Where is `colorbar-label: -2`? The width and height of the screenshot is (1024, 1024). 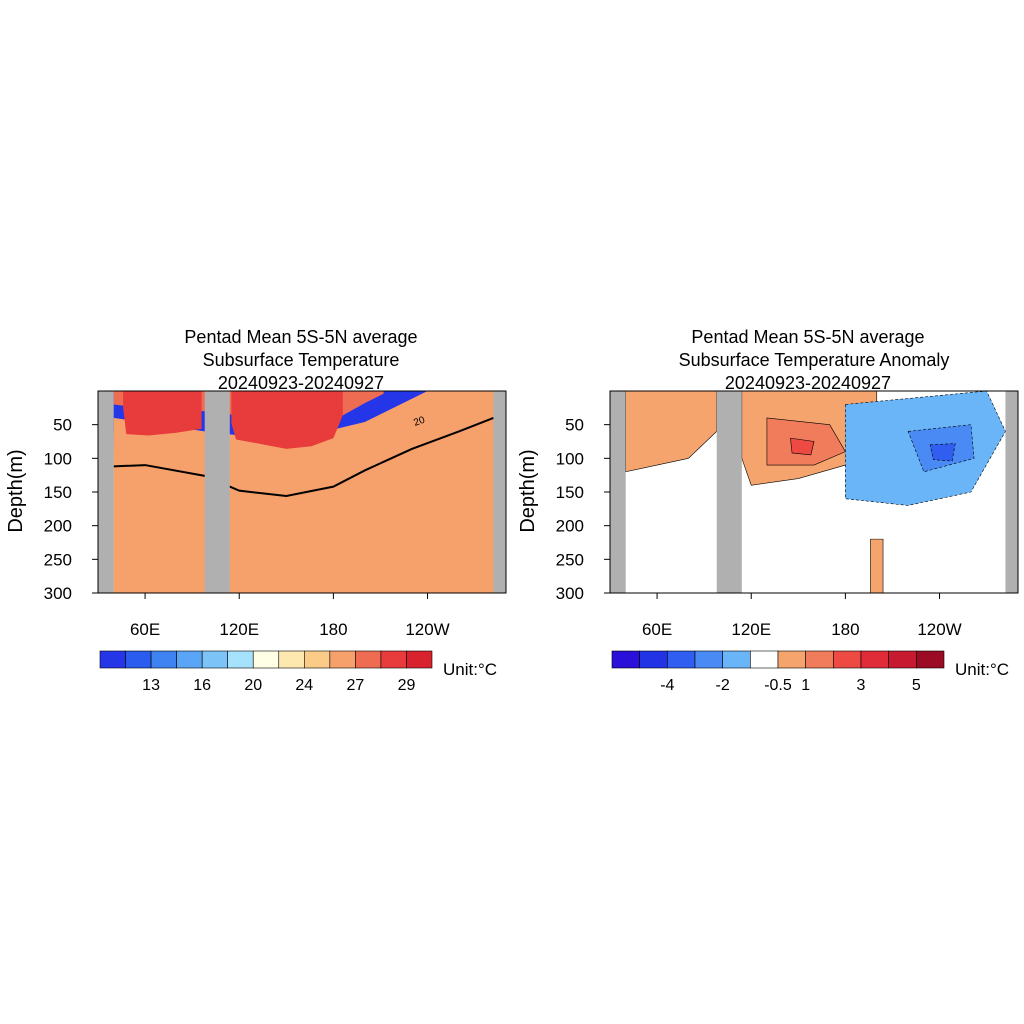 colorbar-label: -2 is located at coordinates (723, 685).